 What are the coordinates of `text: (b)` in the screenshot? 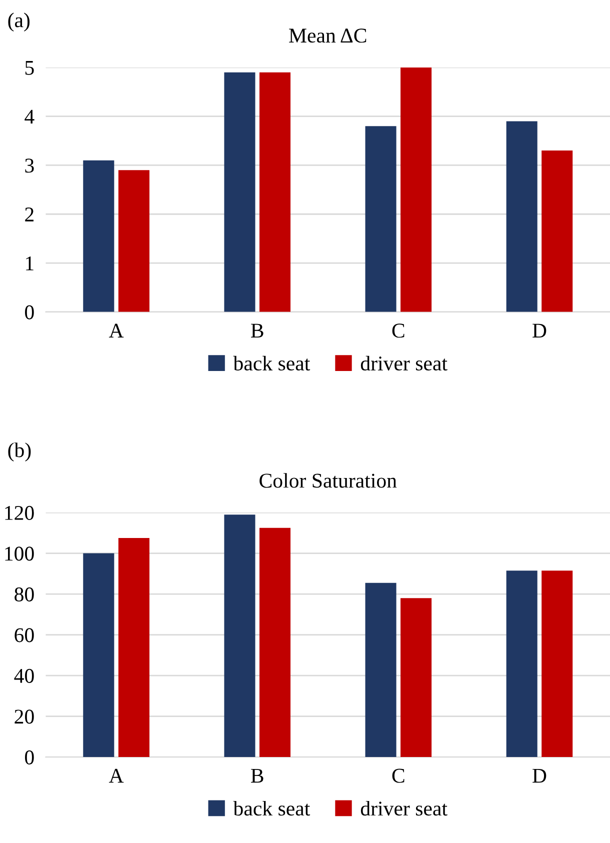 It's located at (19, 452).